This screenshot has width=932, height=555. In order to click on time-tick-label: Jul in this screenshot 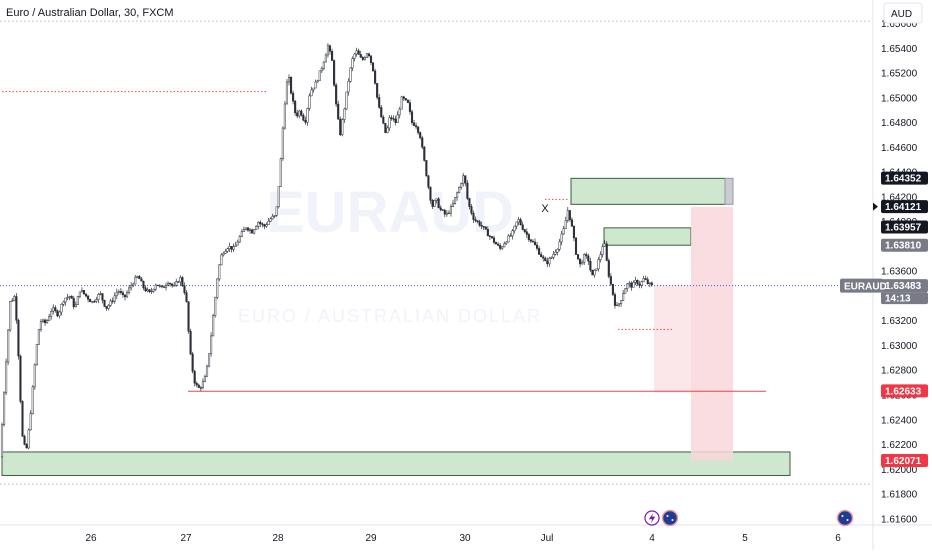, I will do `click(547, 538)`.